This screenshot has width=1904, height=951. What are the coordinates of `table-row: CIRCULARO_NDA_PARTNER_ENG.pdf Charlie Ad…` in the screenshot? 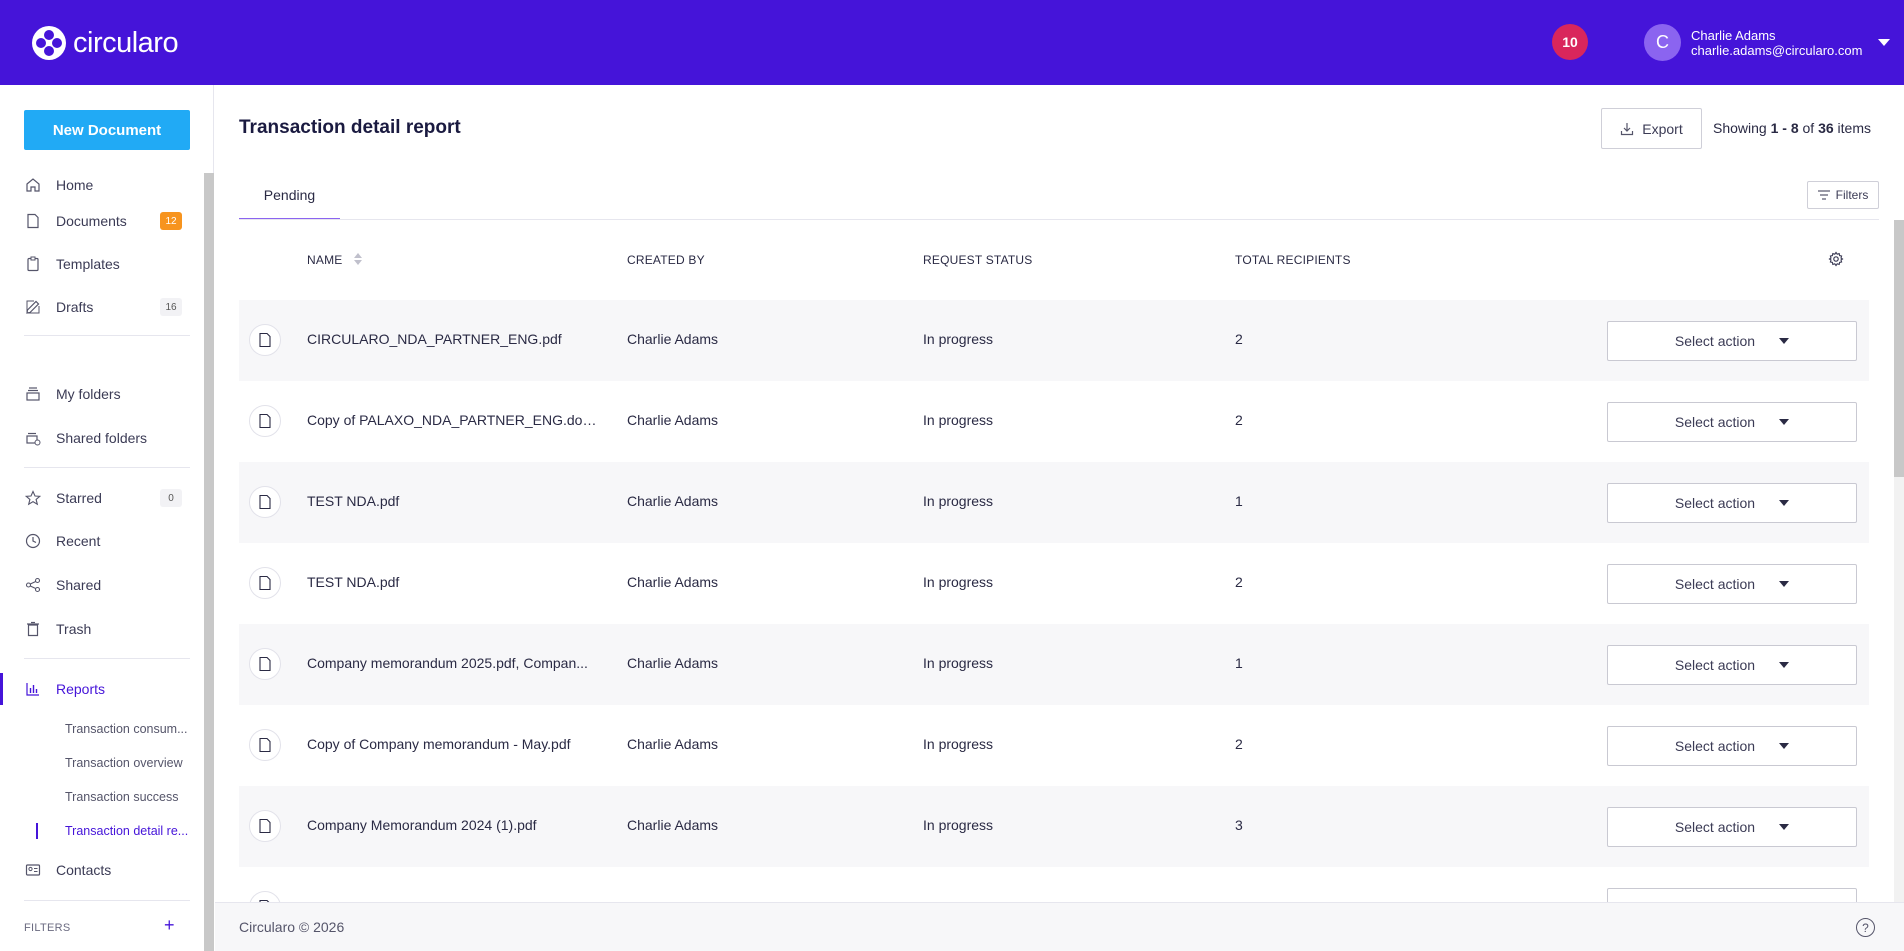 It's located at (1054, 340).